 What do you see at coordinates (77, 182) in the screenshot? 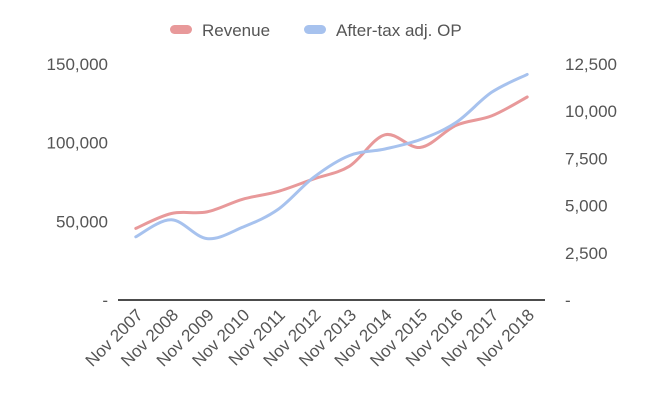
I see `left-y-axis: - 50,000 100,000 150,000` at bounding box center [77, 182].